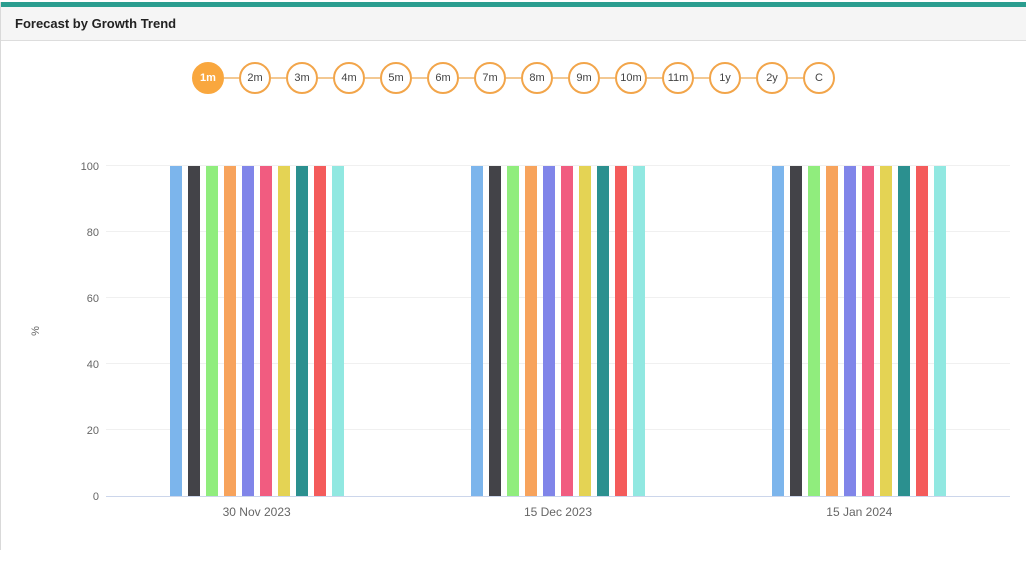 The image size is (1026, 567). What do you see at coordinates (92, 431) in the screenshot?
I see `y-tick-label: 20` at bounding box center [92, 431].